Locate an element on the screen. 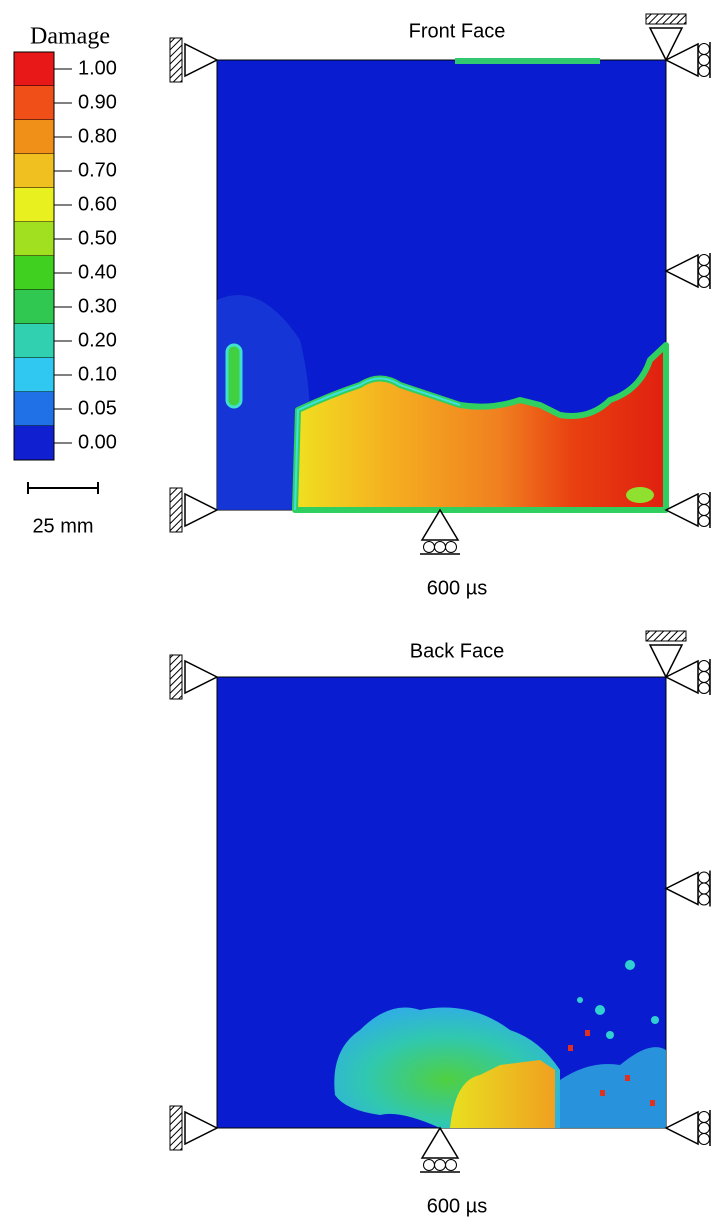  colorbar-frame is located at coordinates (34, 256).